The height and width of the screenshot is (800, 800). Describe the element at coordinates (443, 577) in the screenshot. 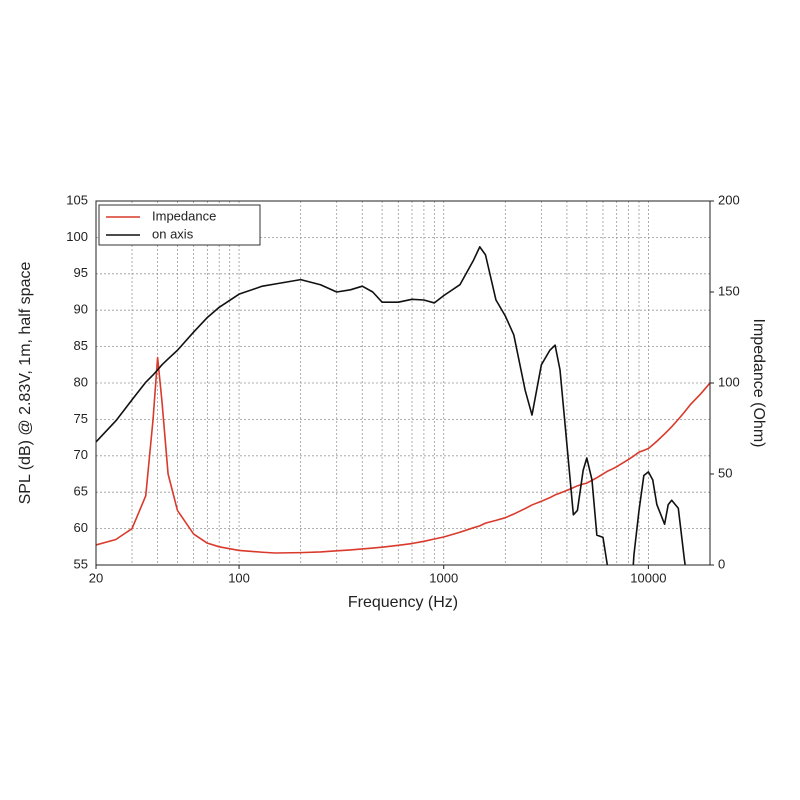

I see `x-tick-label: 1000` at that location.